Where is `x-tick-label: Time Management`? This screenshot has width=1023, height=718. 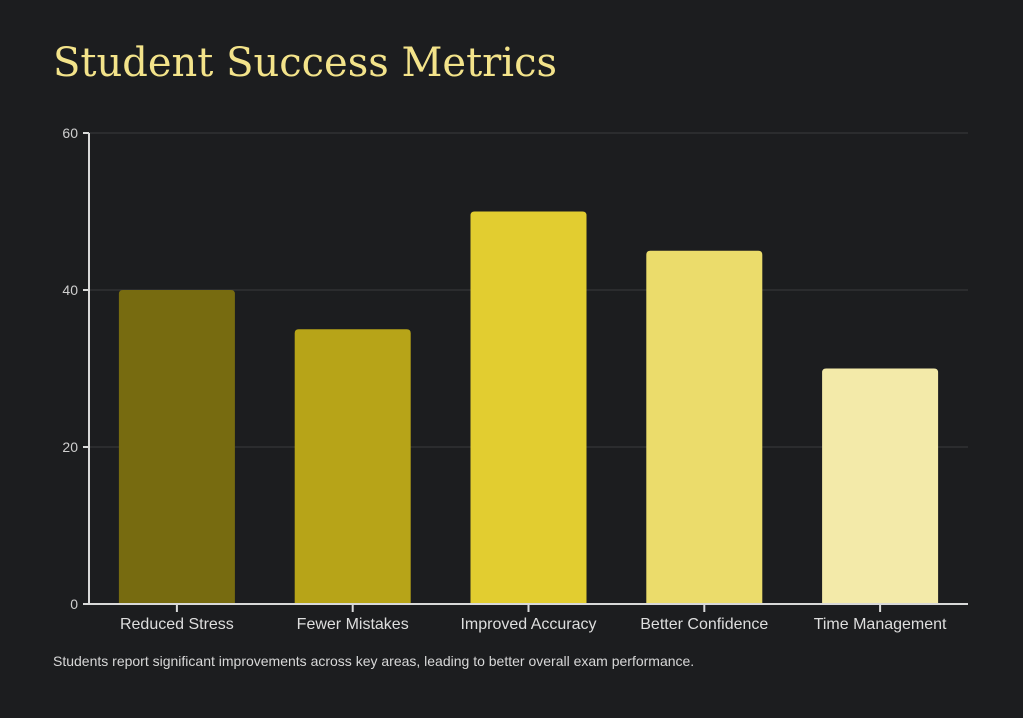 x-tick-label: Time Management is located at coordinates (880, 624).